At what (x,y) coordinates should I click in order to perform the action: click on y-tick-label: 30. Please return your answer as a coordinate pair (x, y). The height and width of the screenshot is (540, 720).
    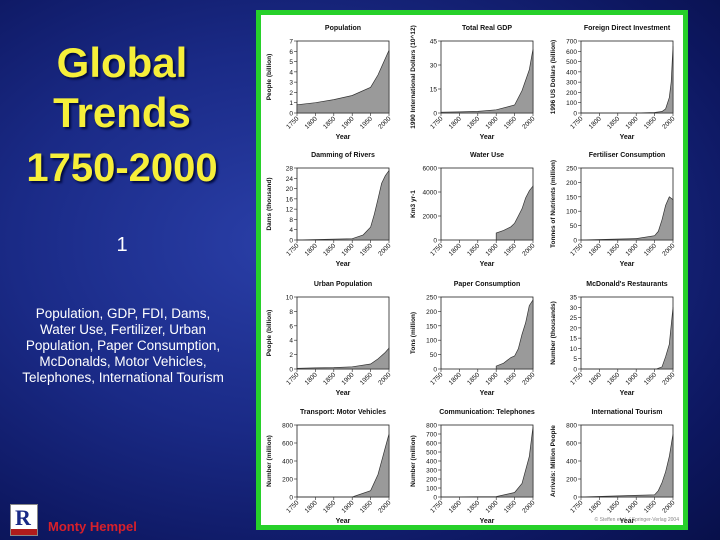
    Looking at the image, I should click on (574, 308).